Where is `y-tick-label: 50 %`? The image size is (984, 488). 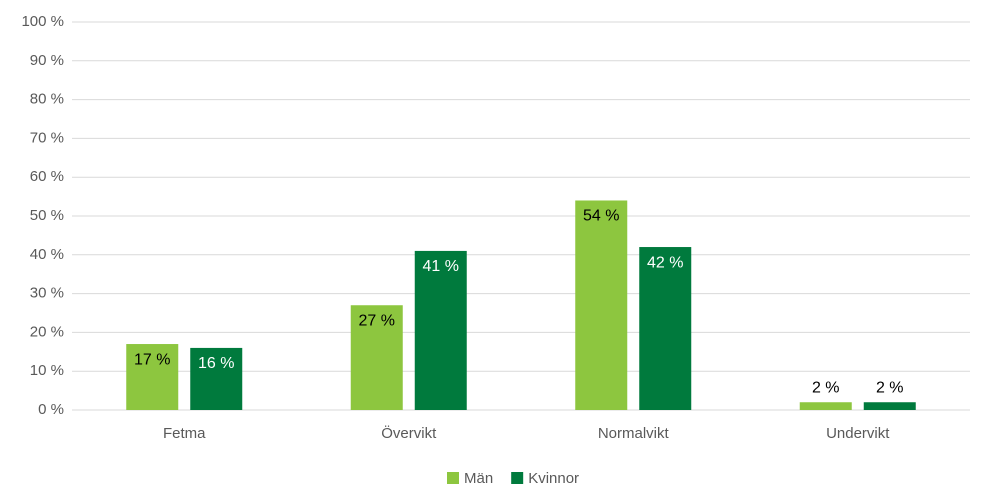 y-tick-label: 50 % is located at coordinates (47, 215).